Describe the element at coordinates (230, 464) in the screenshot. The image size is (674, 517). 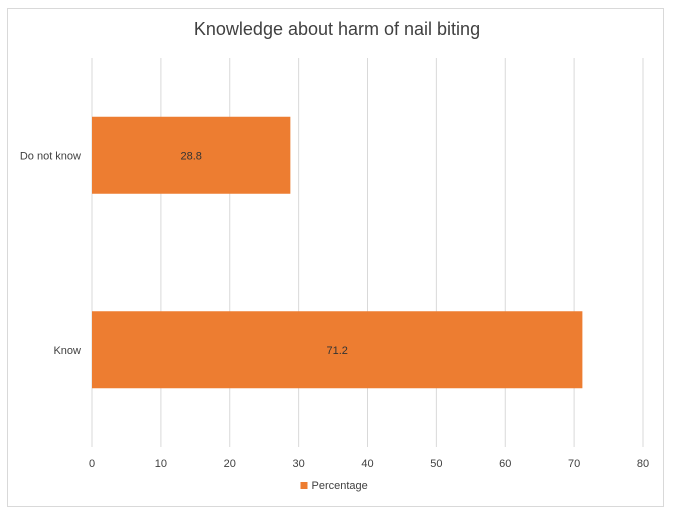
I see `x-tick-label: 20` at that location.